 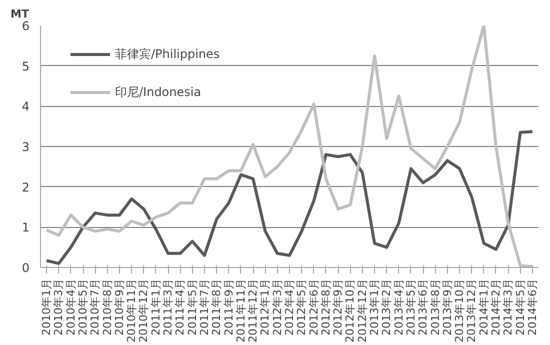 What do you see at coordinates (532, 307) in the screenshot?
I see `x-tick-label: 2014年6月` at bounding box center [532, 307].